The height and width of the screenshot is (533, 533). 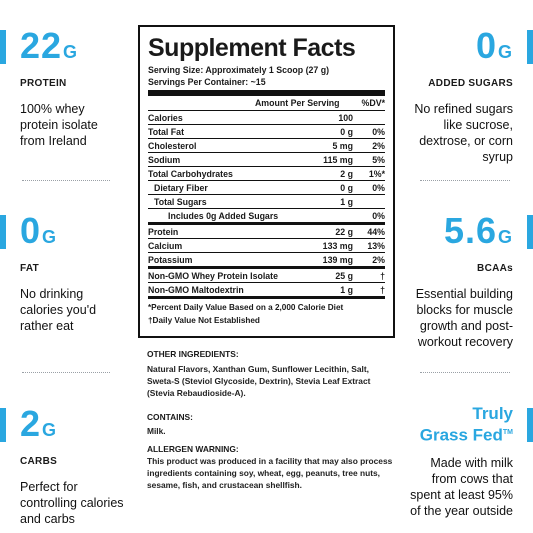 I want to click on accent-bar-carbs, so click(x=3, y=425).